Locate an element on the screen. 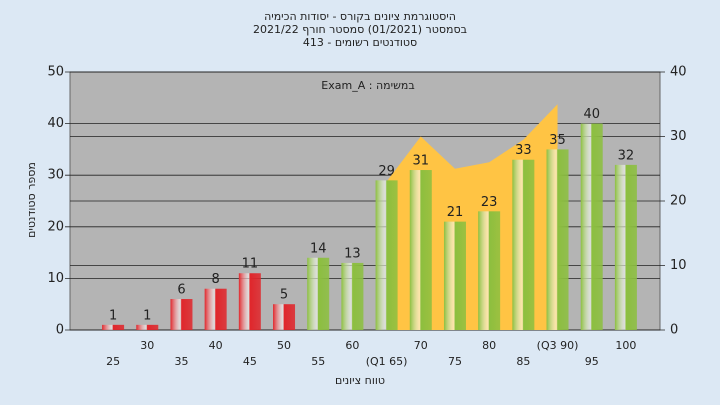 Image resolution: width=720 pixels, height=405 pixels. x-tick-label: 60 is located at coordinates (352, 345).